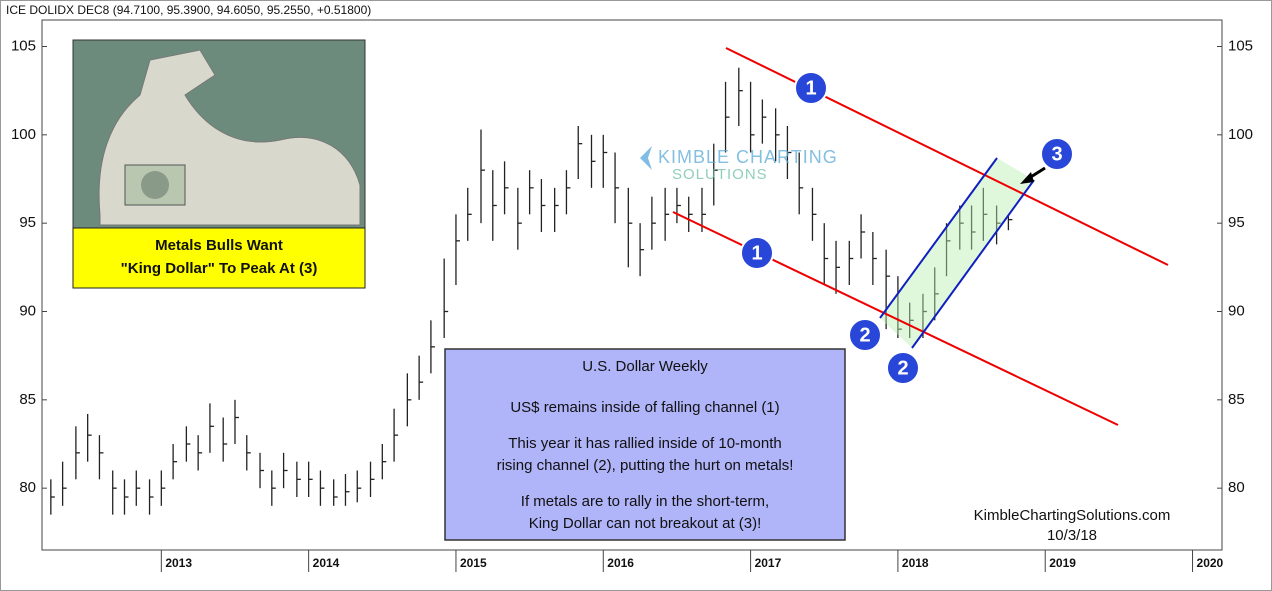 The image size is (1272, 591). I want to click on credit: KimbleChartingSolutions.com, so click(1072, 515).